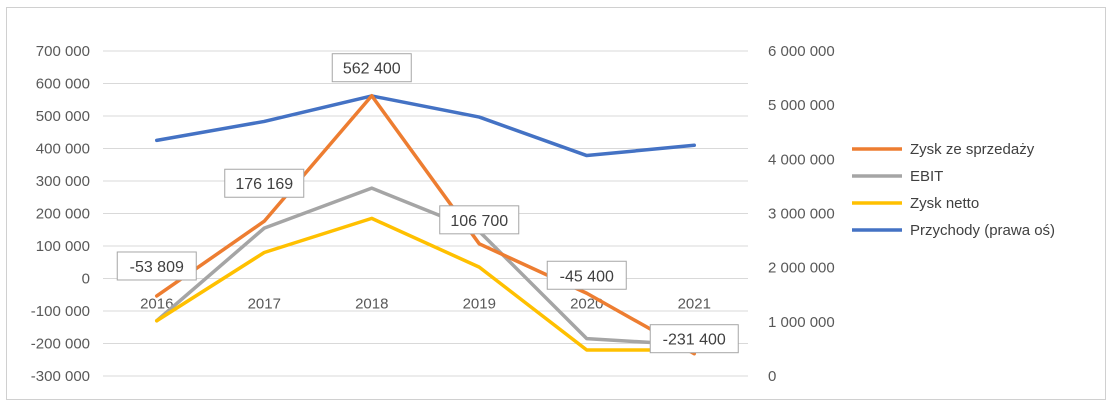 Image resolution: width=1117 pixels, height=409 pixels. I want to click on right-axis-tick-label: 5 000 000, so click(801, 105).